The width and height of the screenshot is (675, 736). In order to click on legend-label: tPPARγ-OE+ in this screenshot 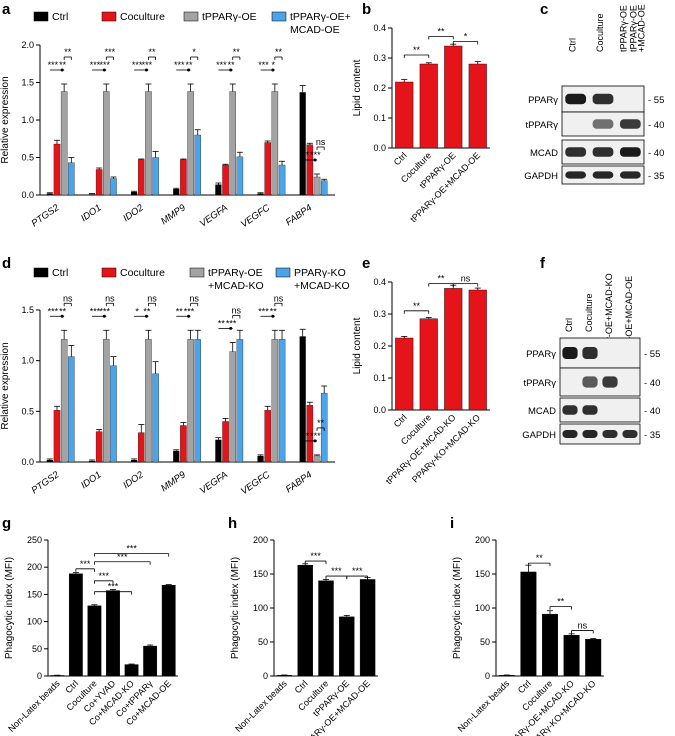, I will do `click(320, 17)`.